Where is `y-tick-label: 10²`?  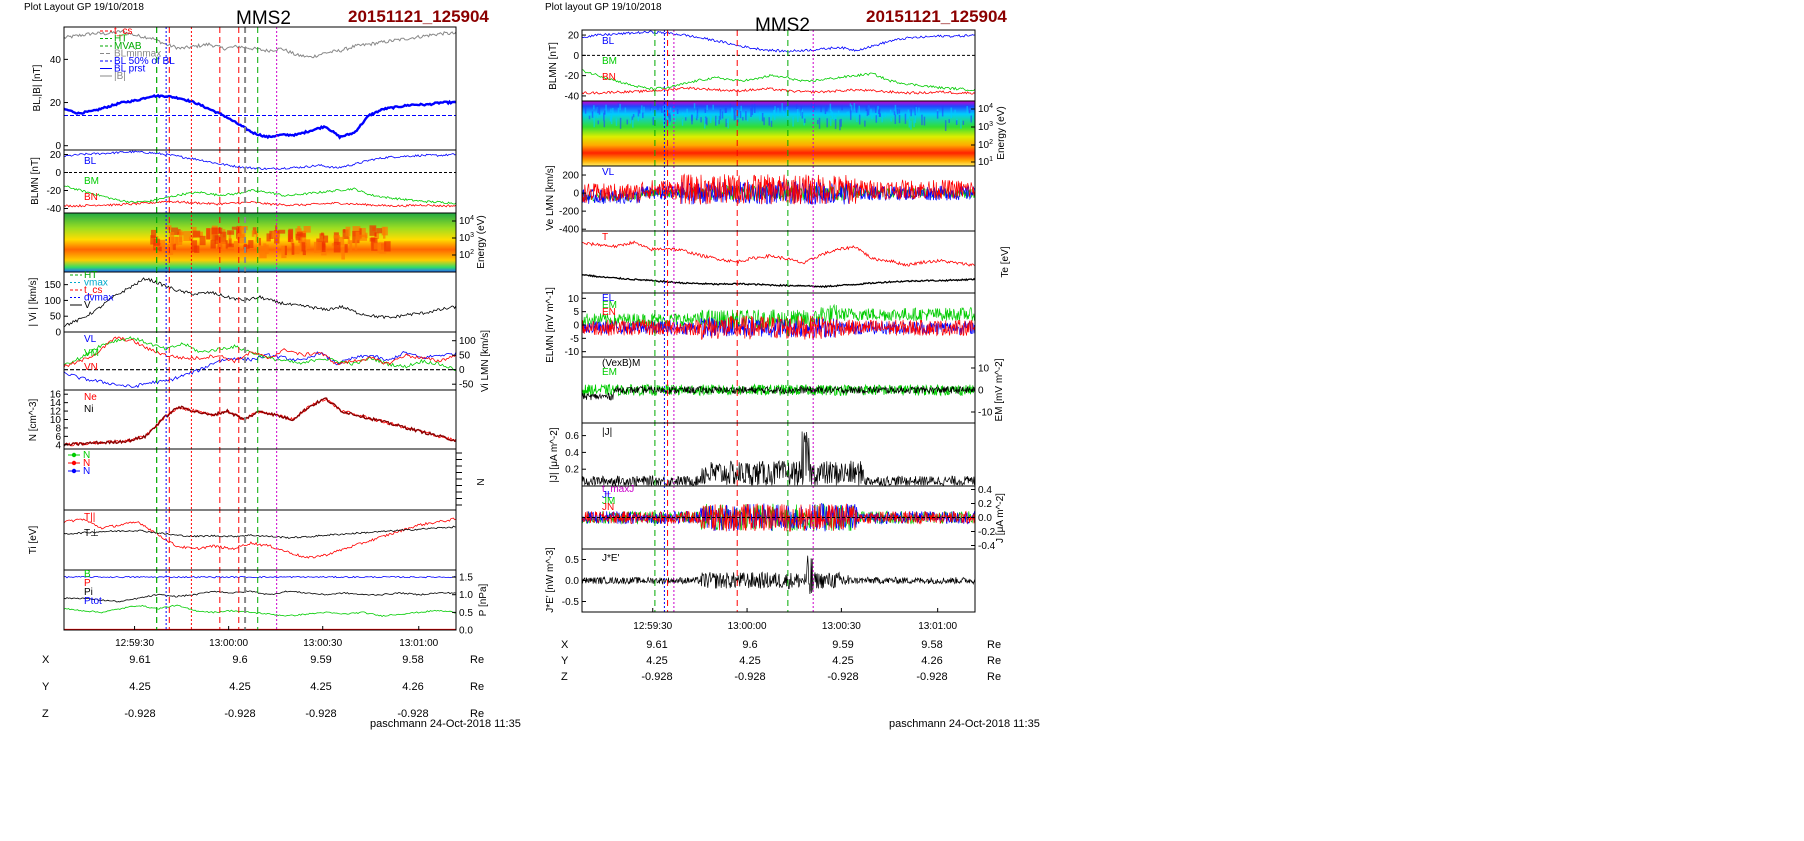 y-tick-label: 10² is located at coordinates (985, 145).